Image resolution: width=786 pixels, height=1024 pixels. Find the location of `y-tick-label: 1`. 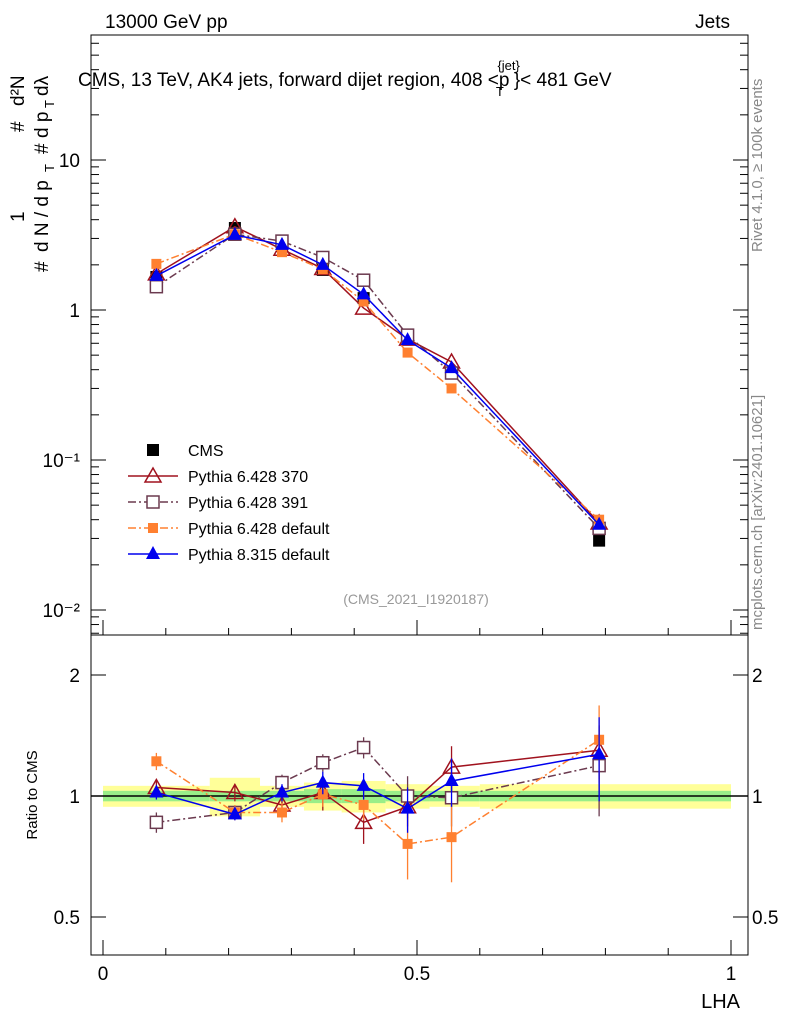

y-tick-label: 1 is located at coordinates (74, 311).